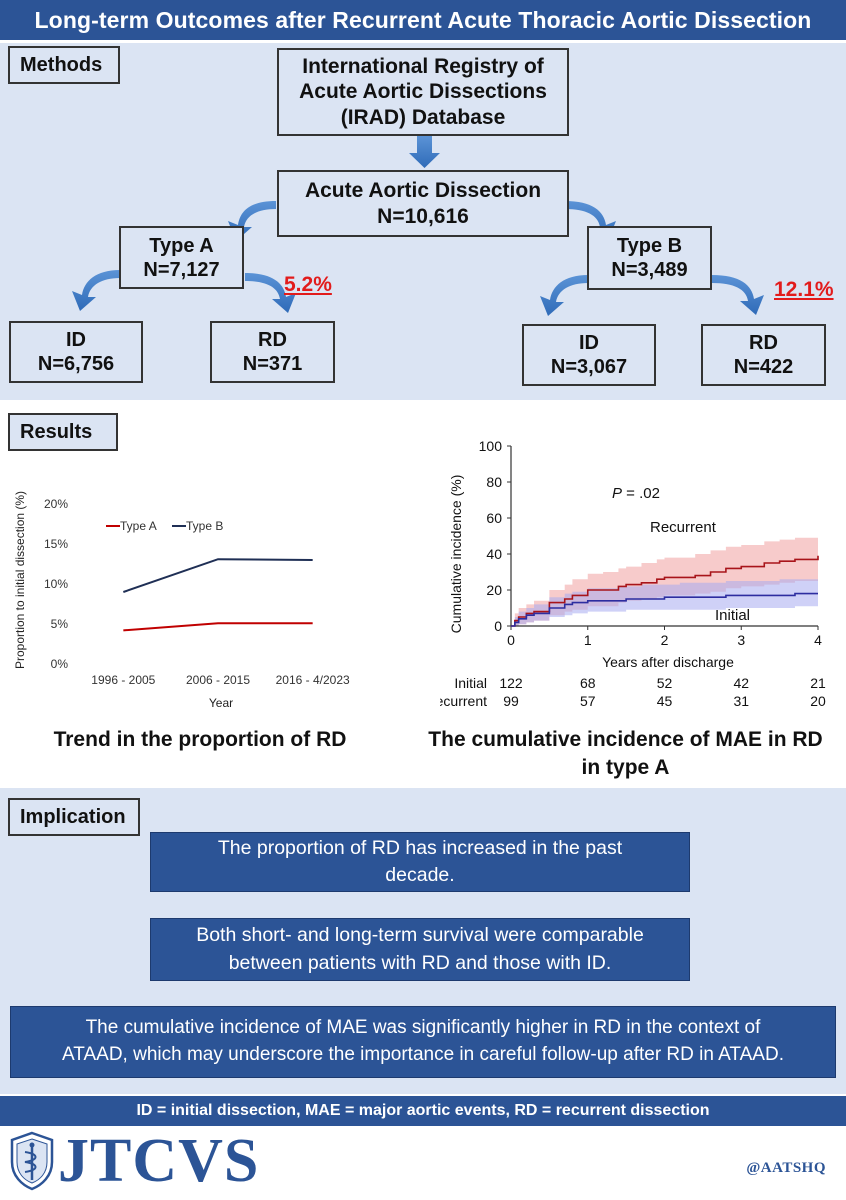 The image size is (846, 1200). I want to click on trend-caption: Trend in the proportion of RD, so click(200, 739).